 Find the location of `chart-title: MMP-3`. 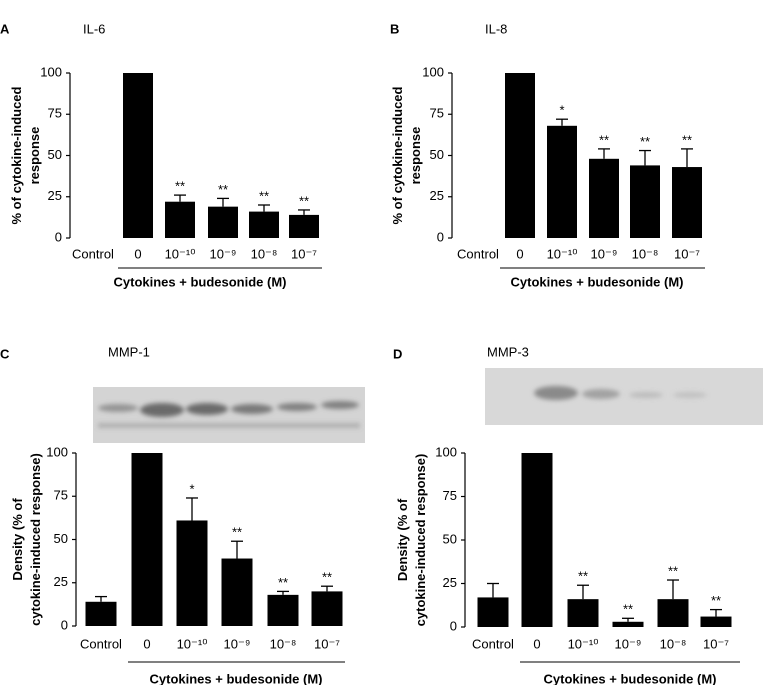

chart-title: MMP-3 is located at coordinates (508, 351).